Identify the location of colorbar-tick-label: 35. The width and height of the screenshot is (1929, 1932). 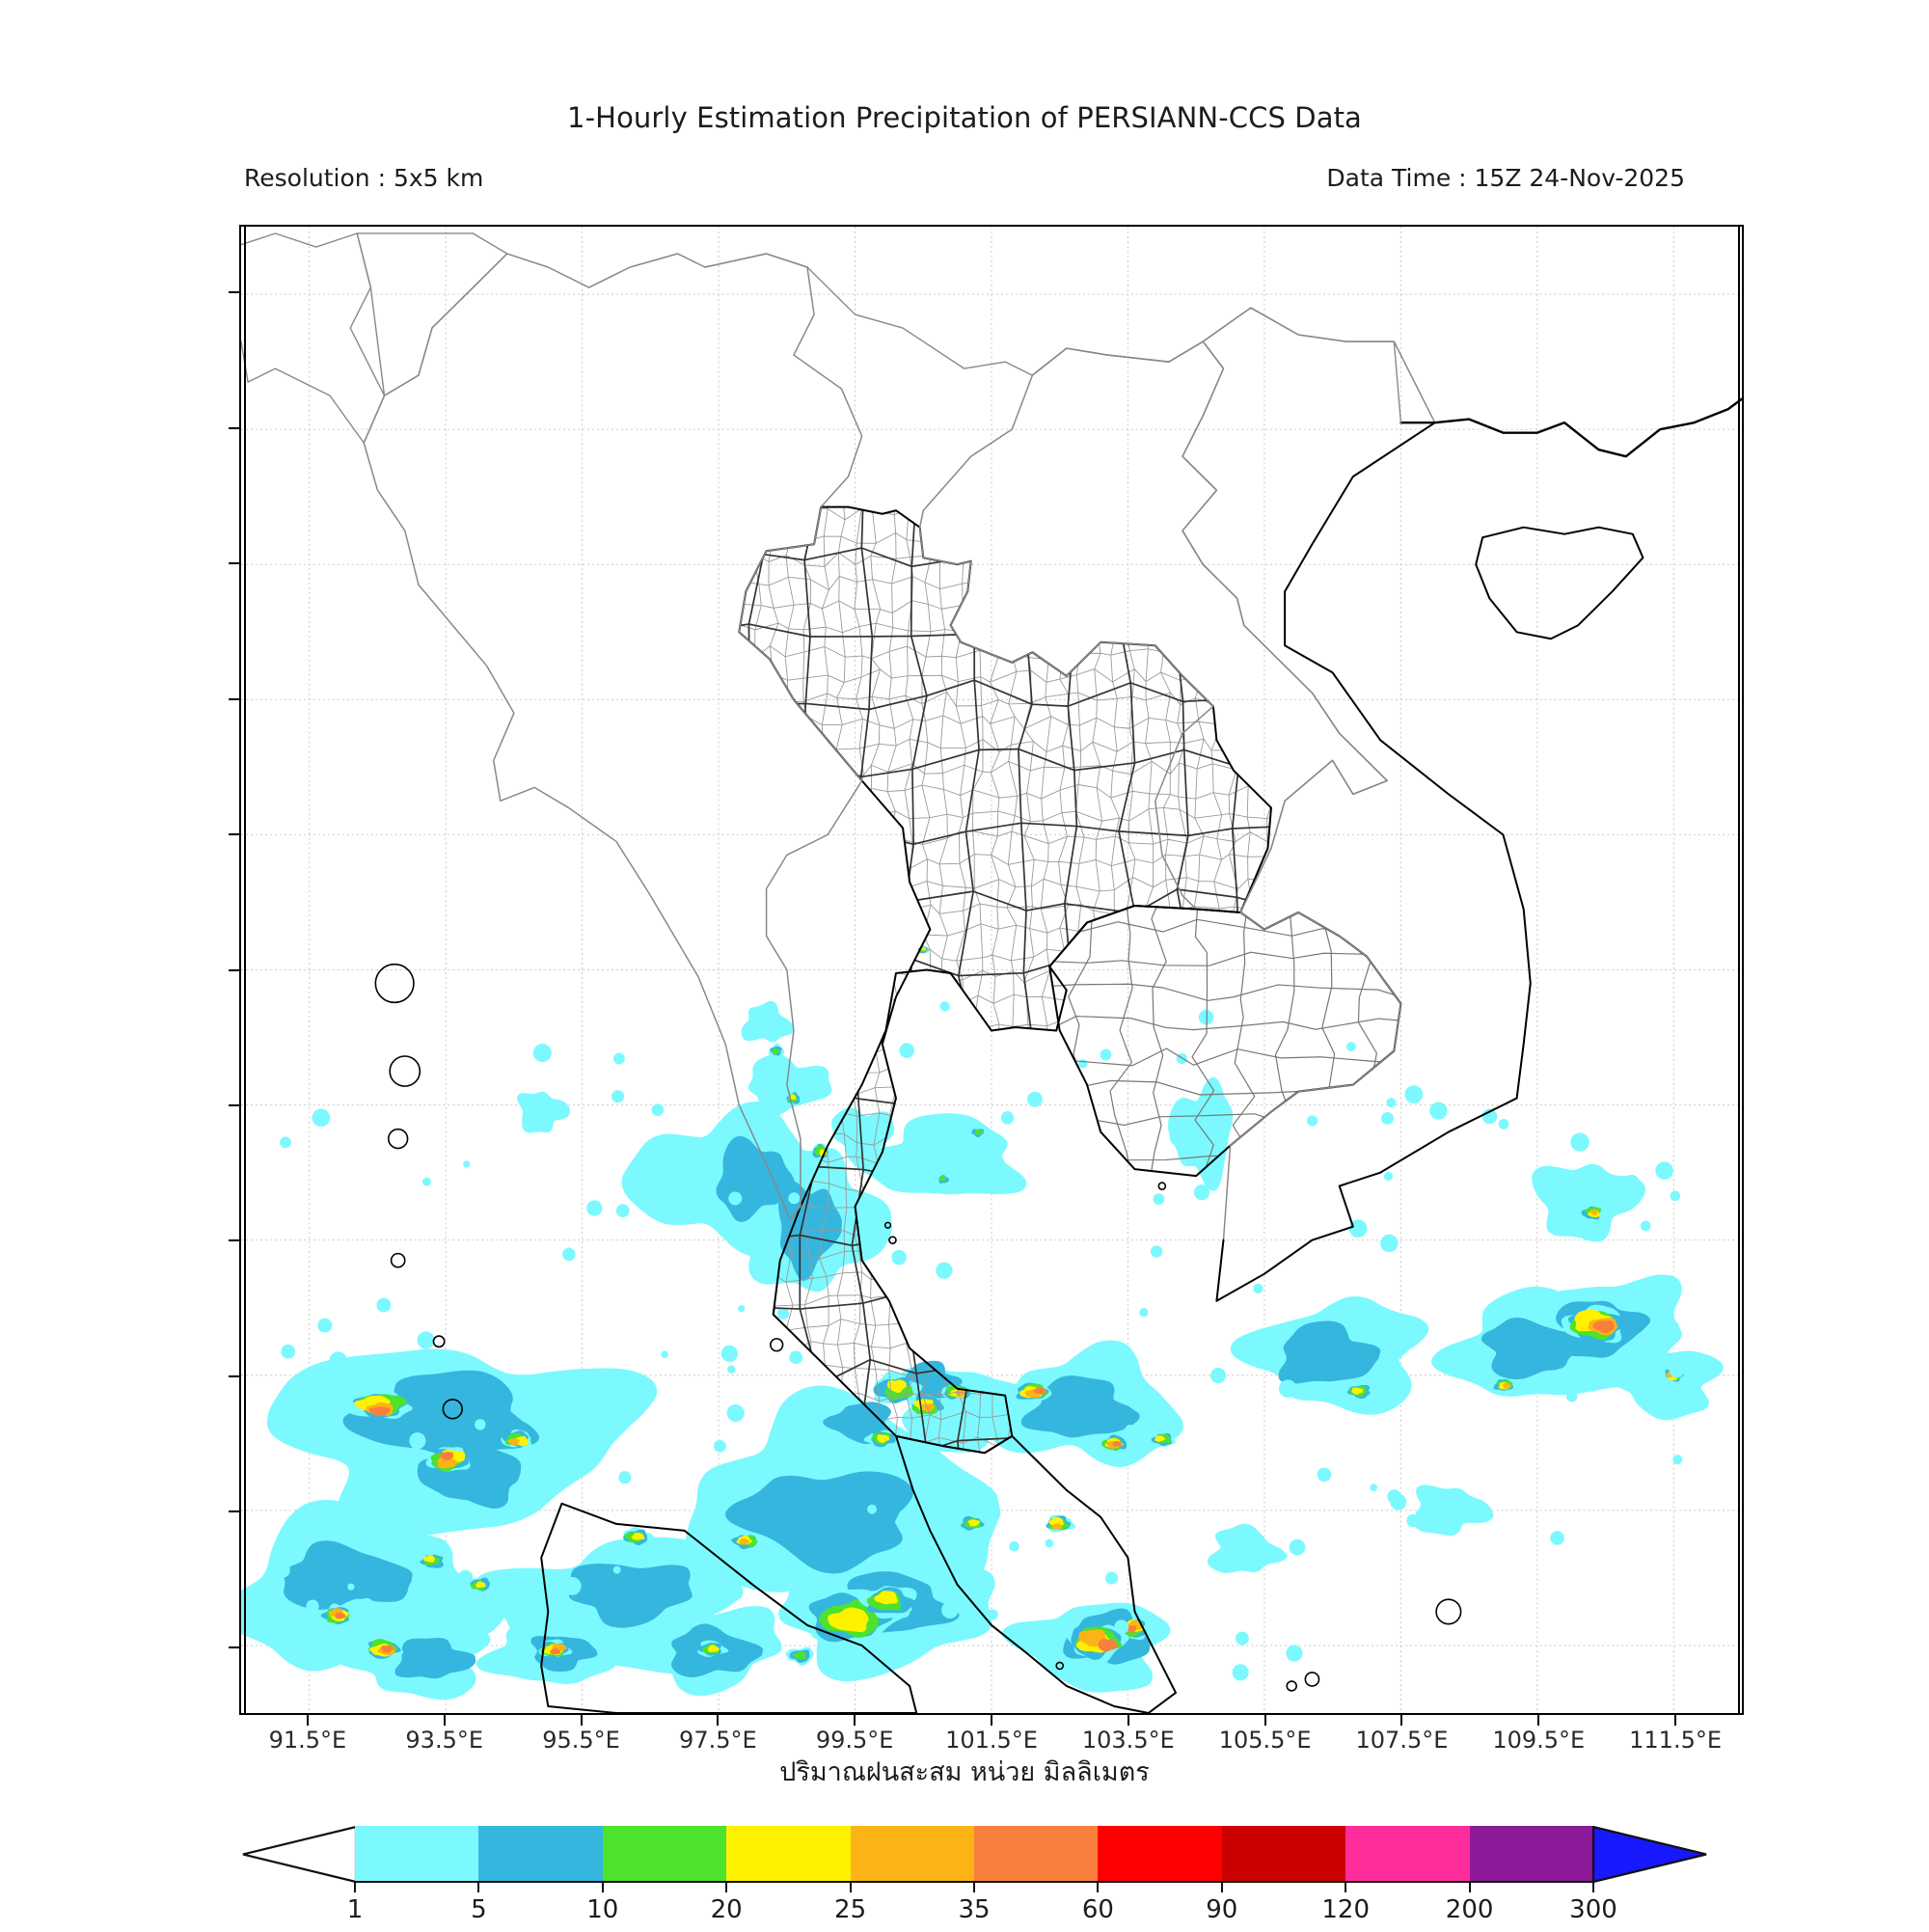
(974, 1909).